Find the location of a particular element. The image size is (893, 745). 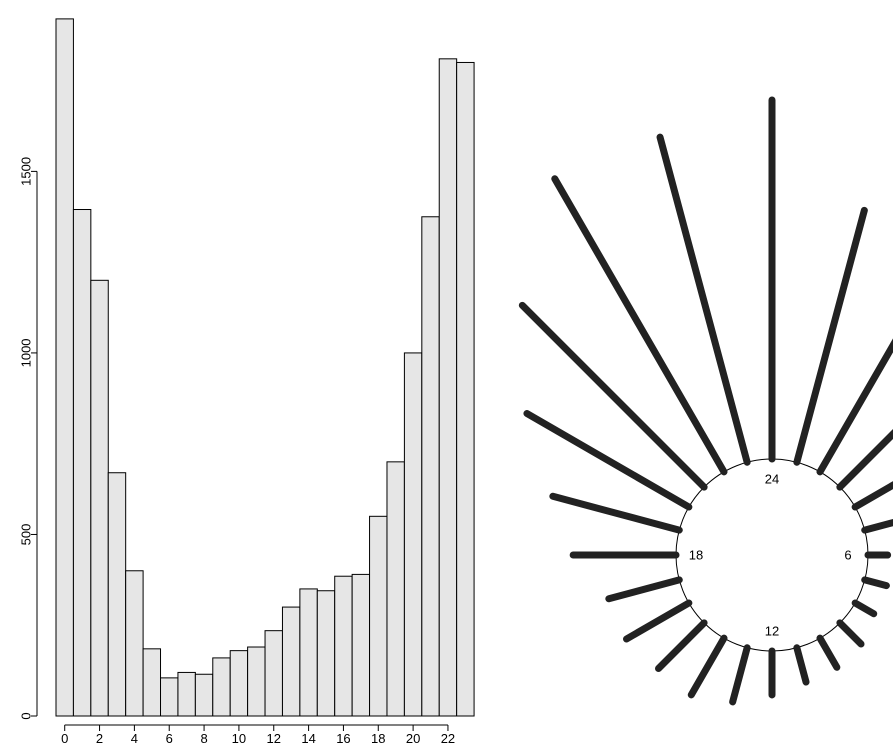

y-tick-label: 0 is located at coordinates (26, 715).